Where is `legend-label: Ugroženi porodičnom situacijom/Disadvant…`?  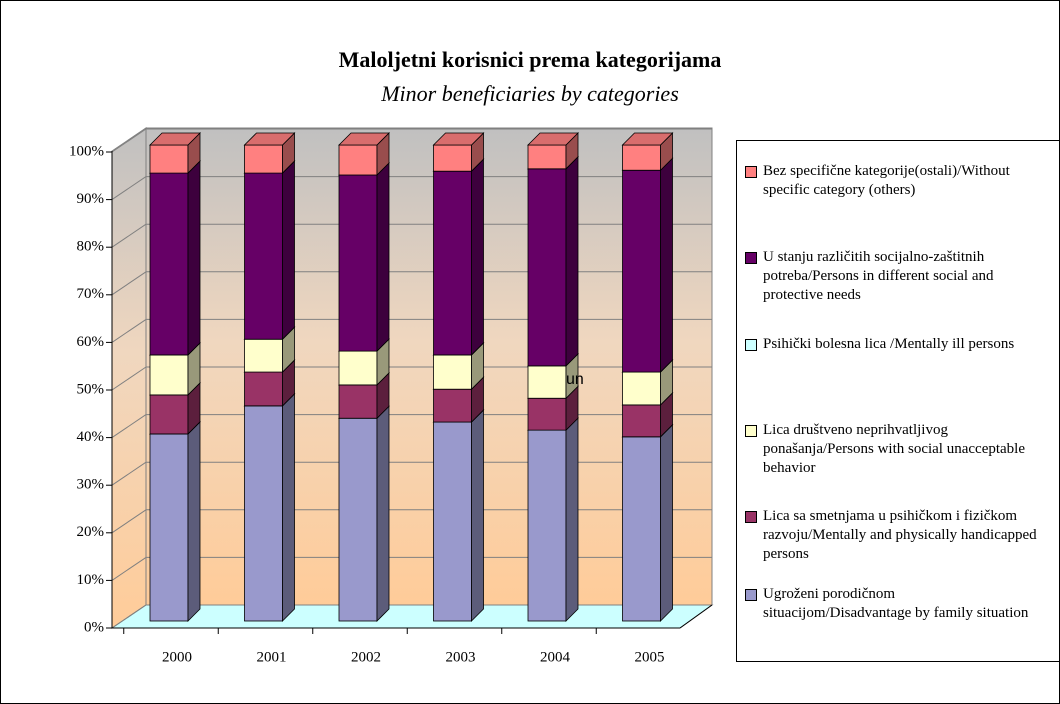
legend-label: Ugroženi porodičnom situacijom/Disadvant… is located at coordinates (896, 603).